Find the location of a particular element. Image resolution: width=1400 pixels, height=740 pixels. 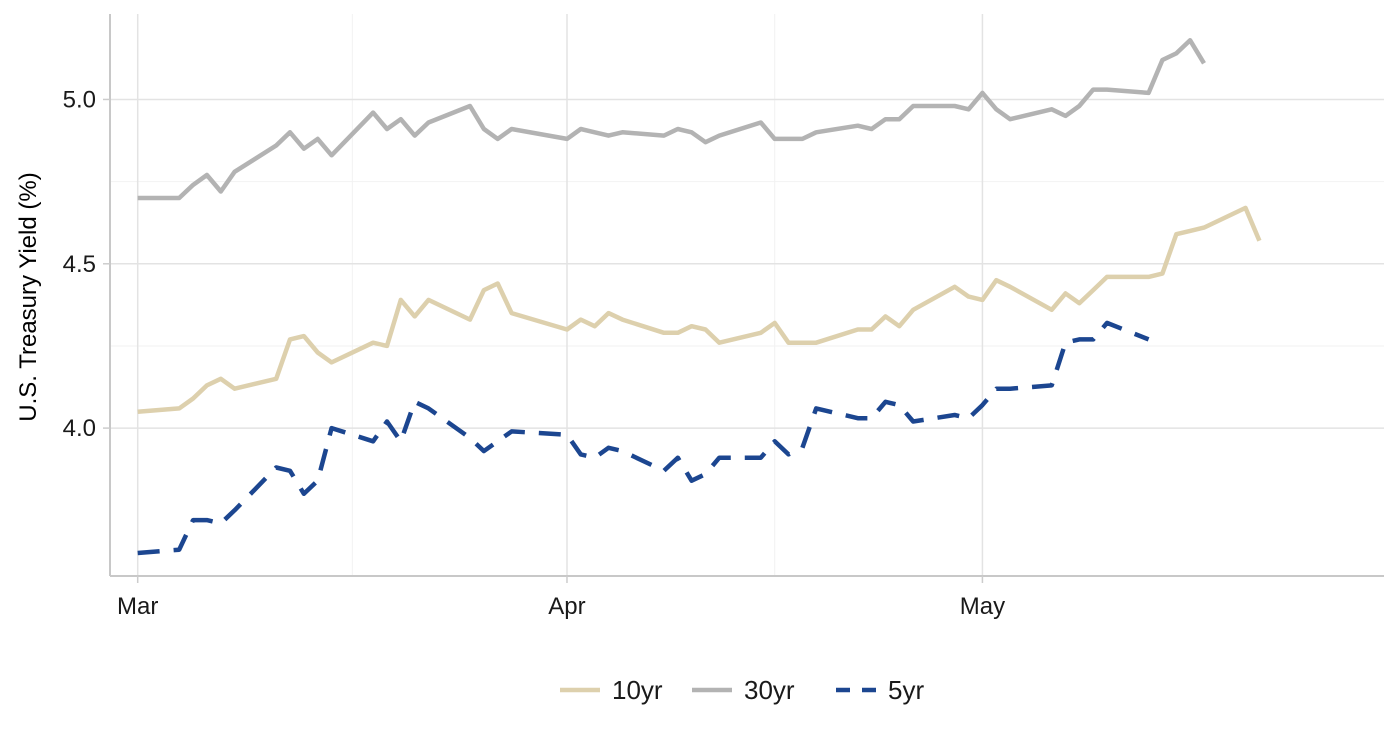

x-tick-label: Mar is located at coordinates (137, 606).